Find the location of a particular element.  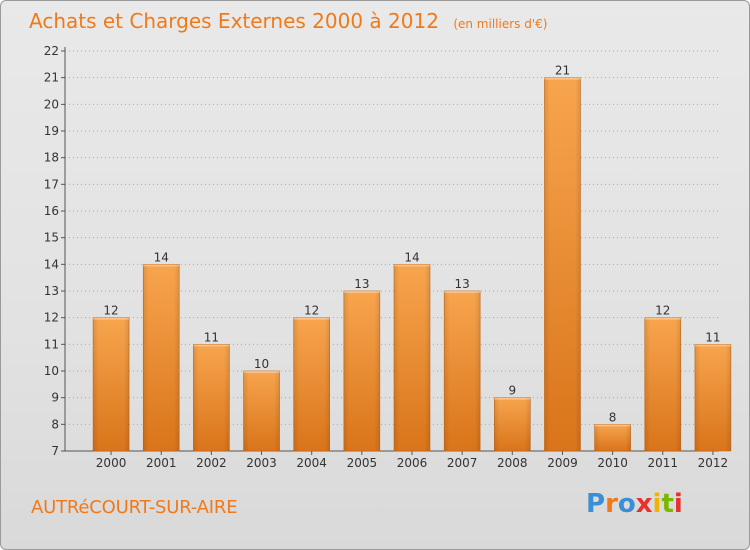

y-tick-label: 12 is located at coordinates (51, 318).